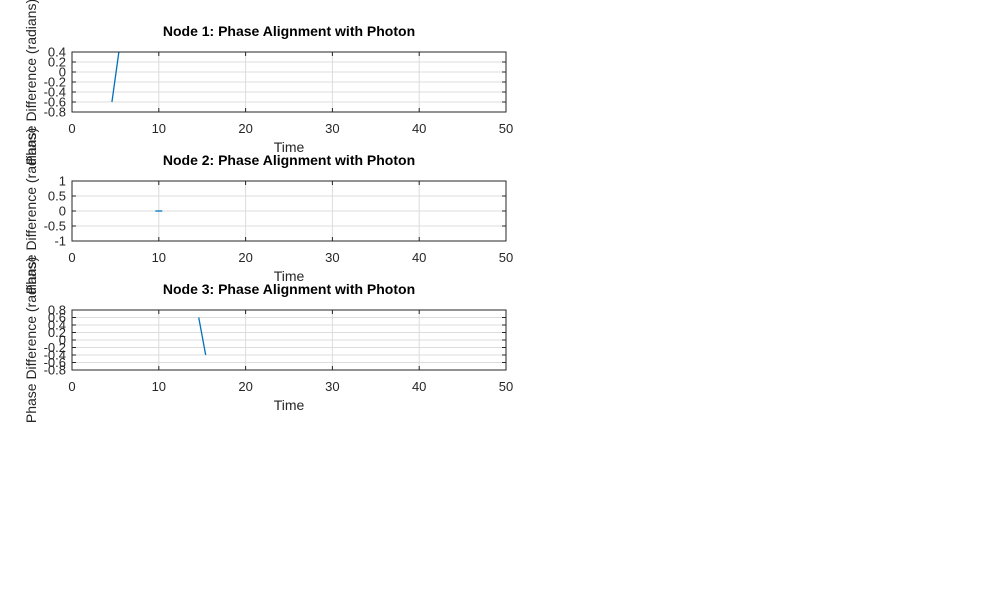  Describe the element at coordinates (62, 181) in the screenshot. I see `y-tick-label: 1` at that location.